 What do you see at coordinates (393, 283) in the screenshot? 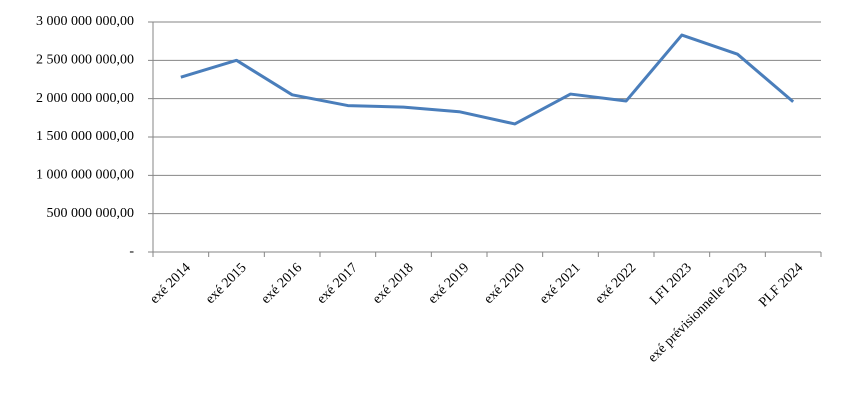
I see `x-tick-label: exé 2018` at bounding box center [393, 283].